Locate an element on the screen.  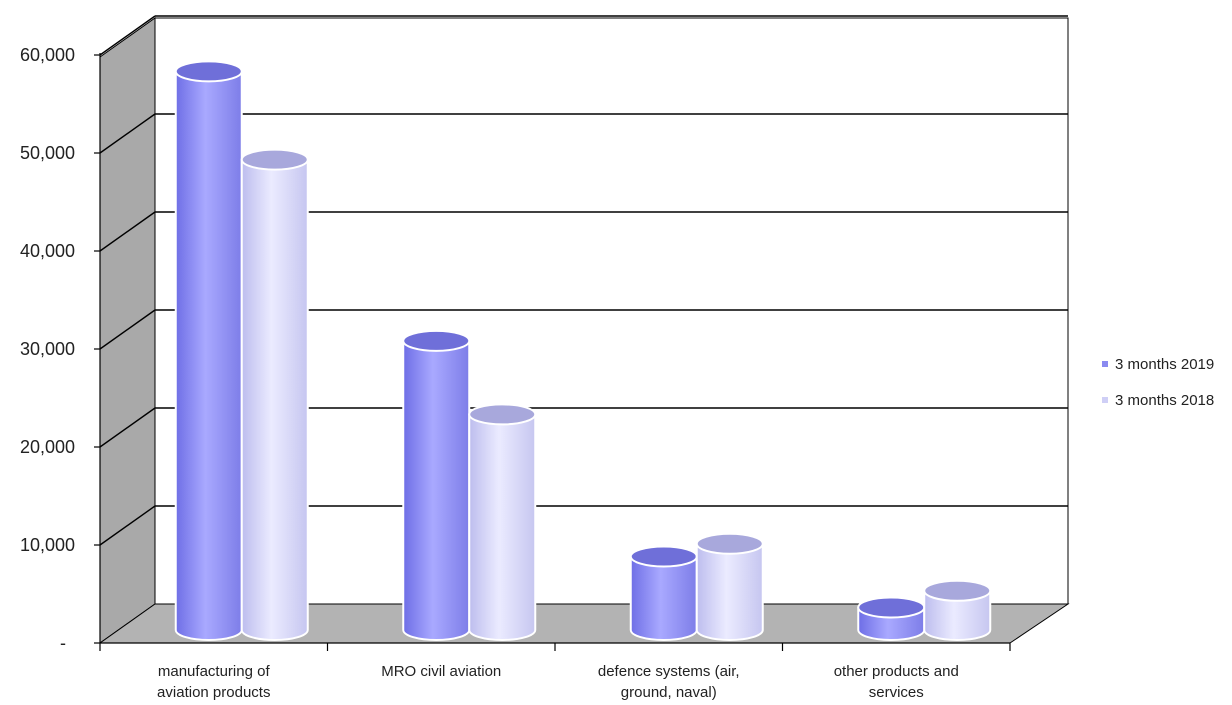
y-tick-label: 50,000 is located at coordinates (47, 153).